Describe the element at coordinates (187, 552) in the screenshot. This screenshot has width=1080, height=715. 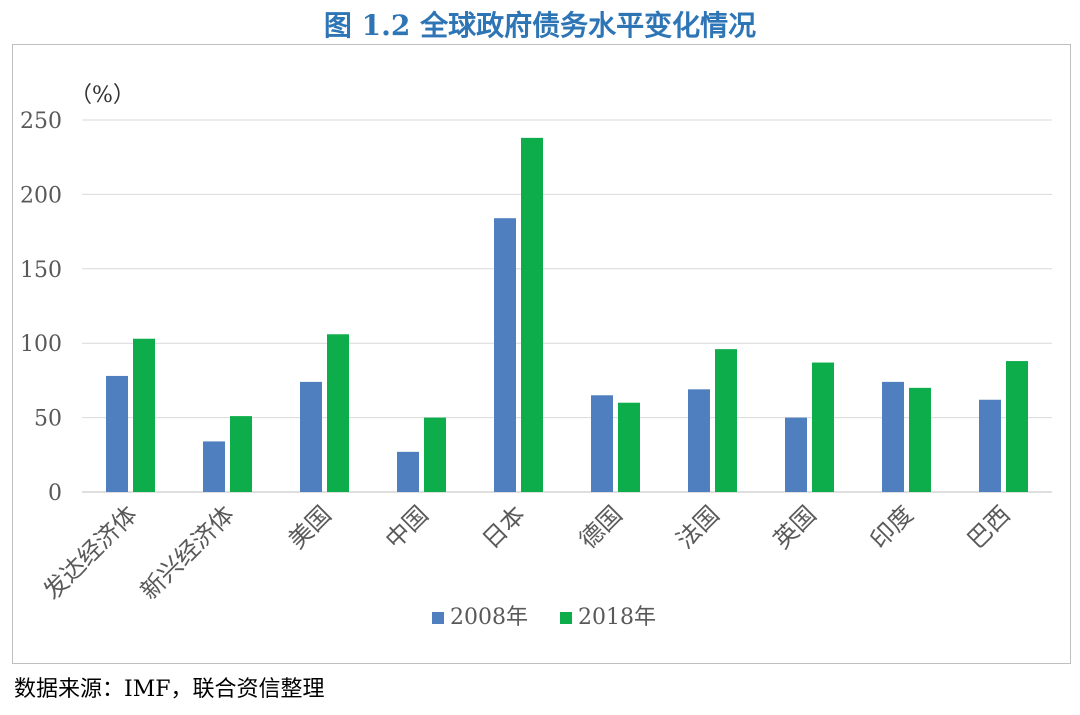
I see `x-tick-label: 新兴经济体` at that location.